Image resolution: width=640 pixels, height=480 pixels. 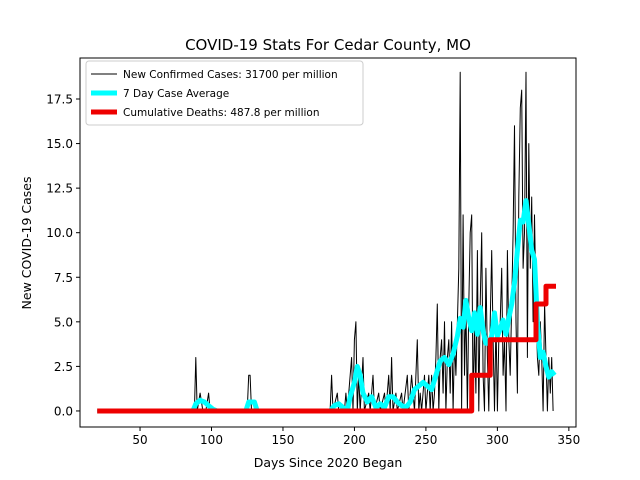 What do you see at coordinates (328, 462) in the screenshot?
I see `x-axis-label: Days Since 2020 Began` at bounding box center [328, 462].